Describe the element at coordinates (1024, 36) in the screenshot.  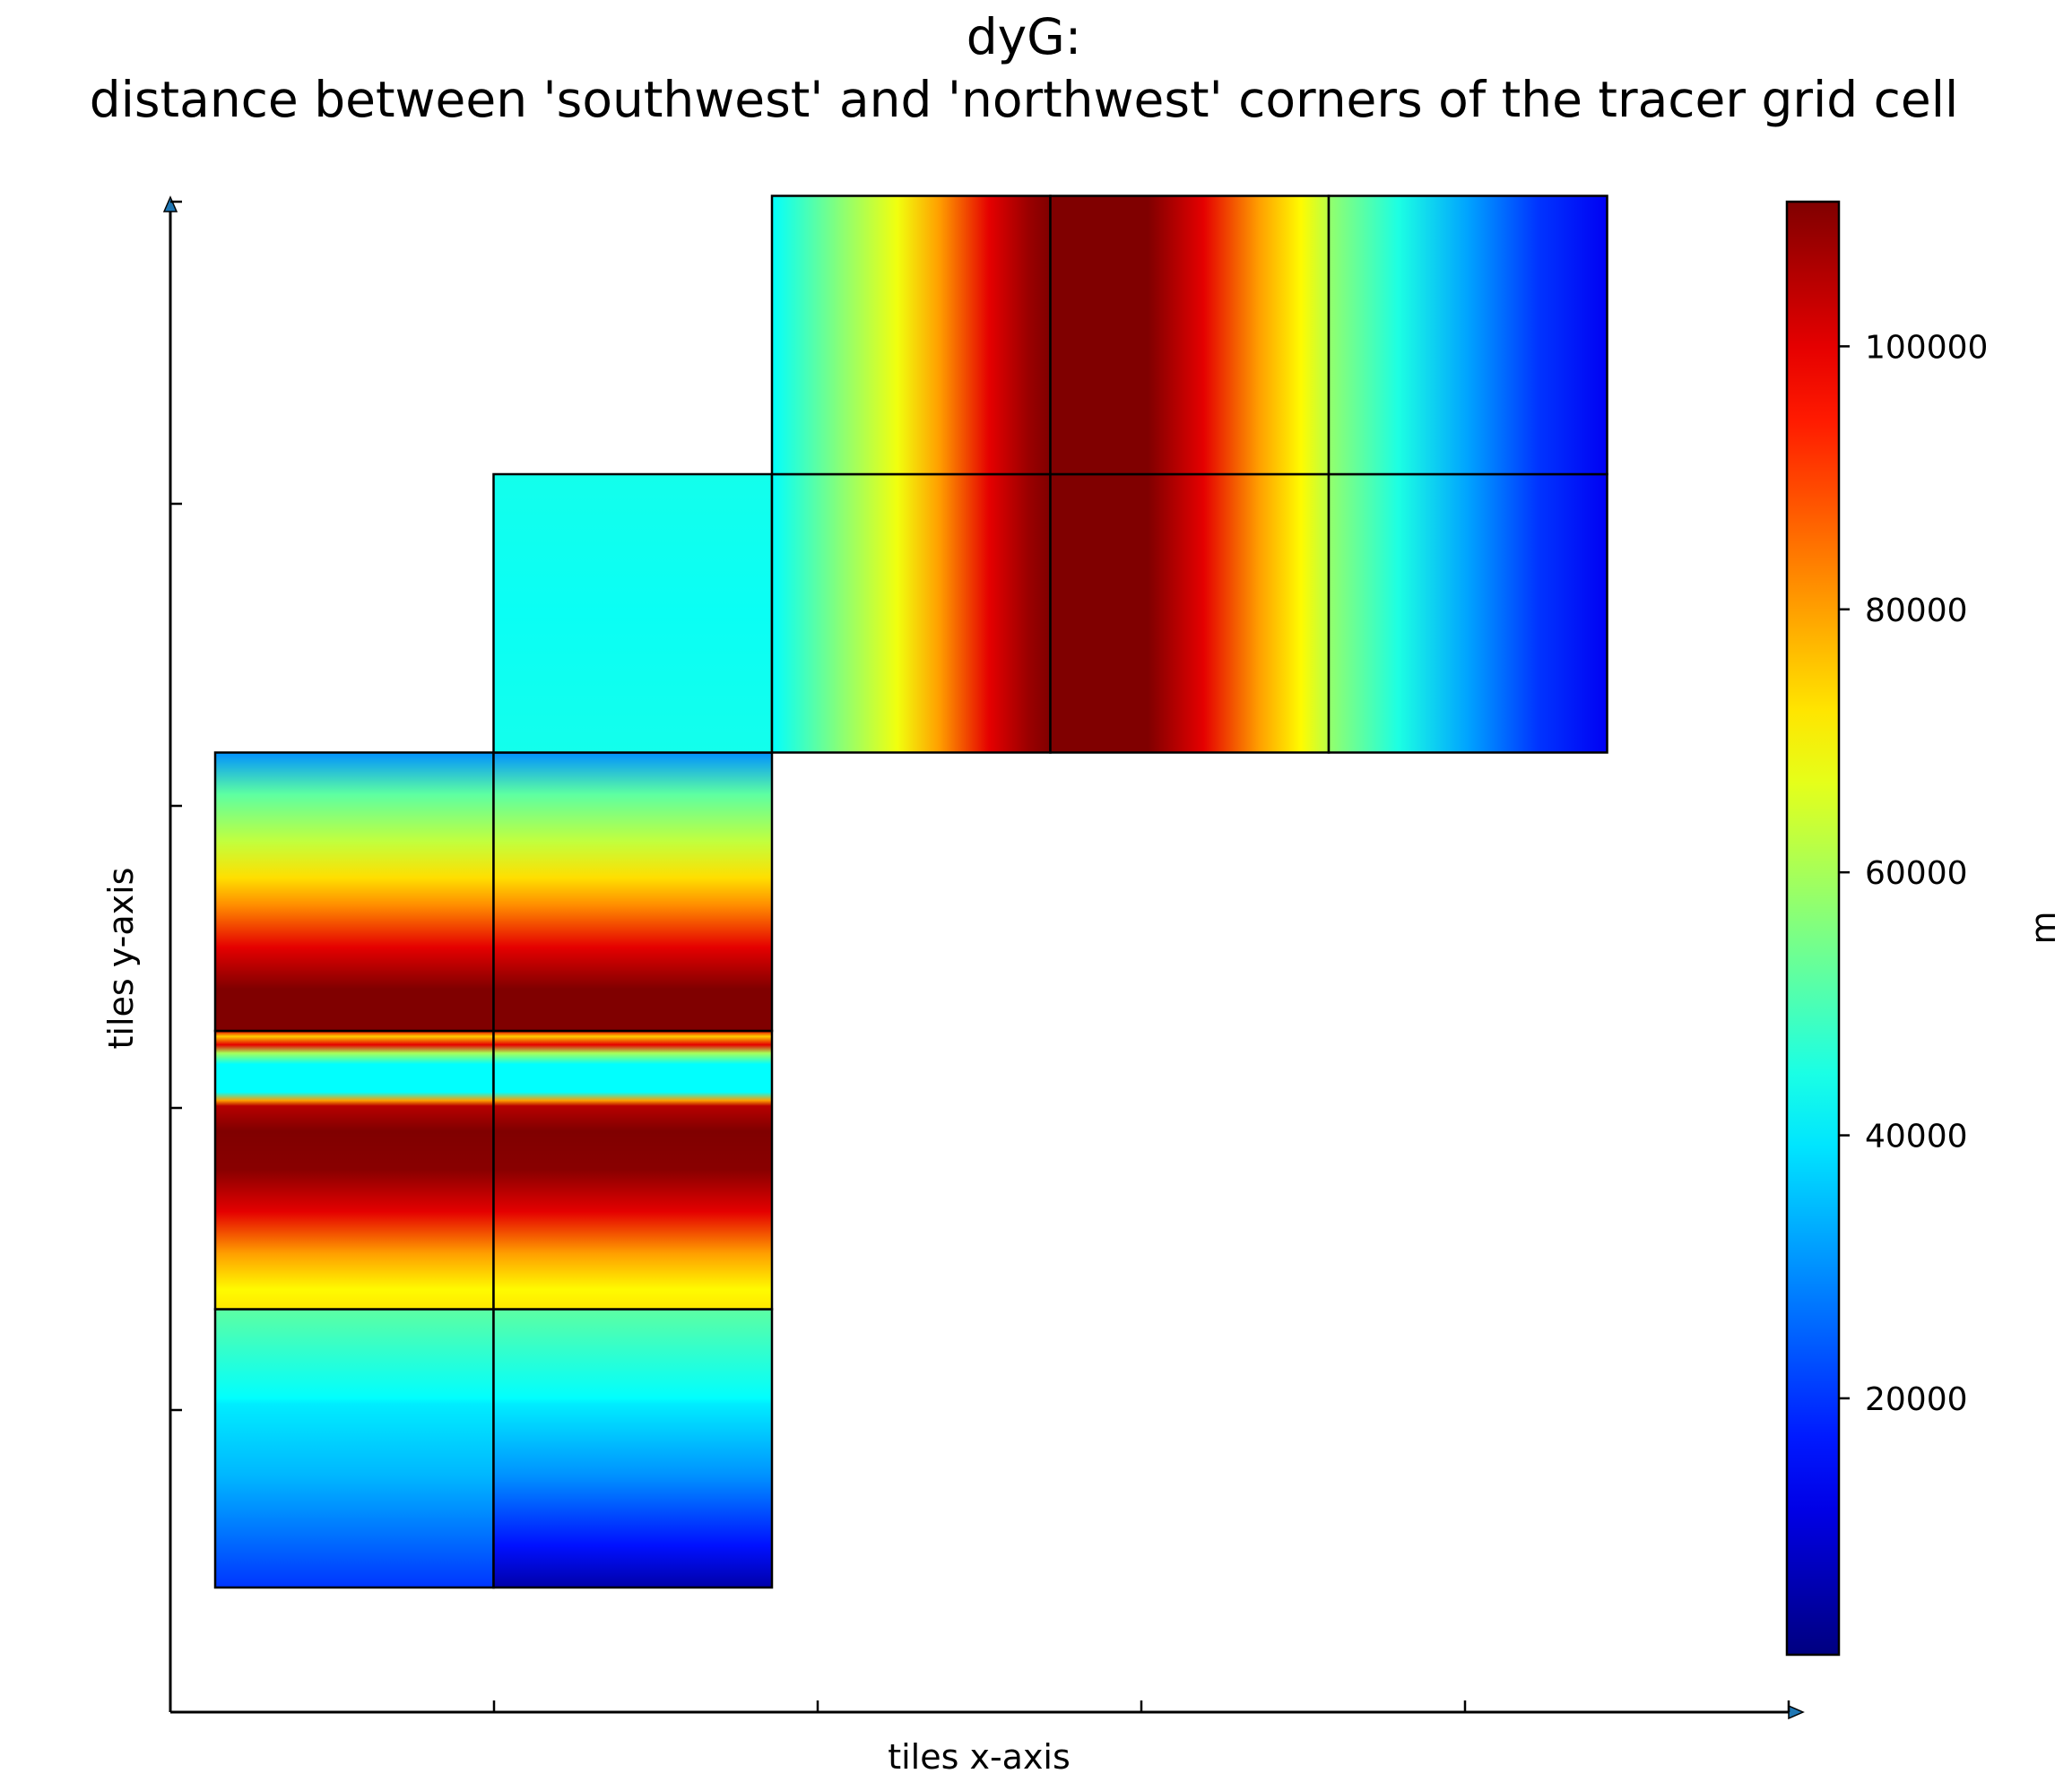
I see `chart-title-line1: dyG:` at that location.